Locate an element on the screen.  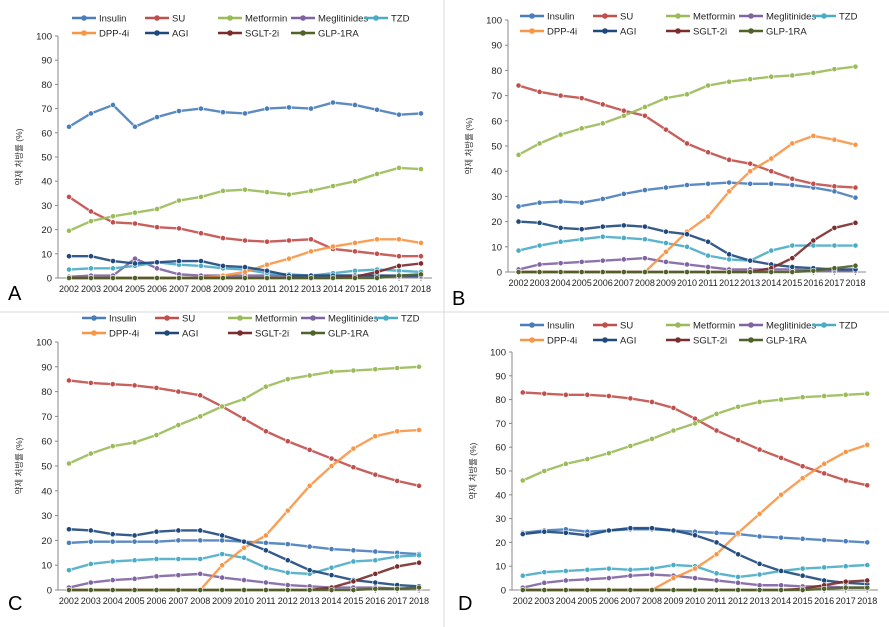
y-tick-label: 20 is located at coordinates (46, 541).